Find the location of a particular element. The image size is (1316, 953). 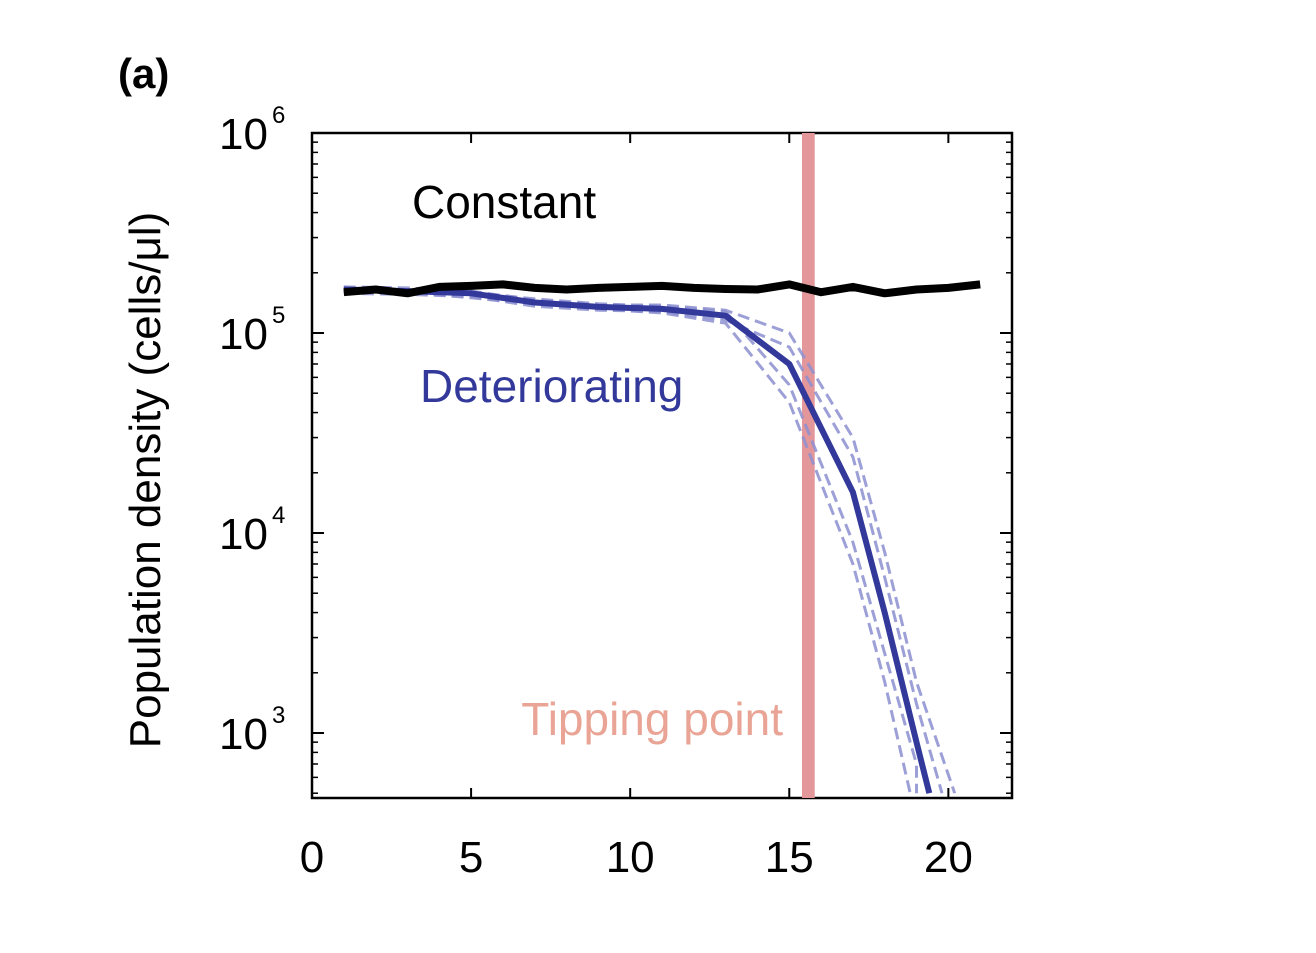

x-tick-label: 5 is located at coordinates (471, 857).